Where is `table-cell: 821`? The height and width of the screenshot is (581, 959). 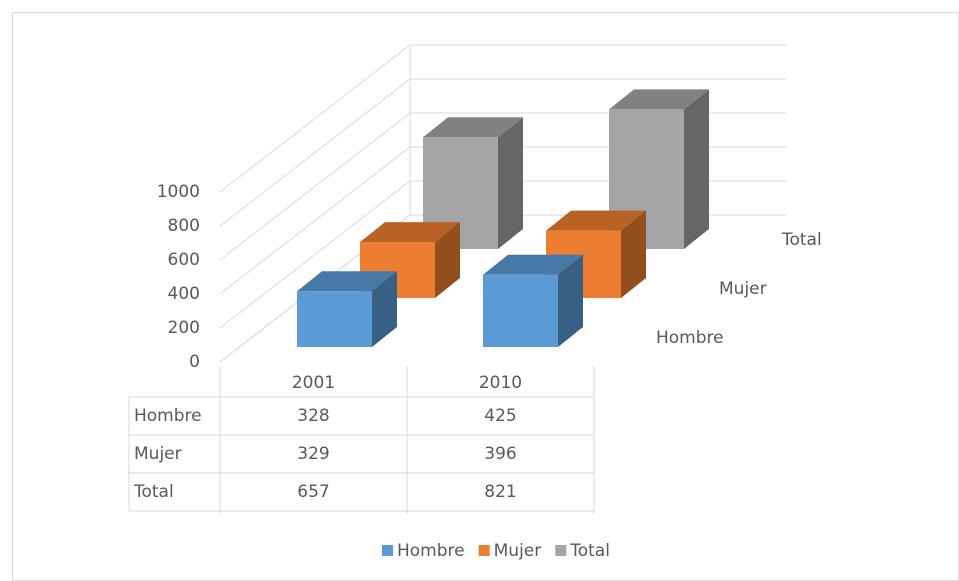
table-cell: 821 is located at coordinates (500, 492).